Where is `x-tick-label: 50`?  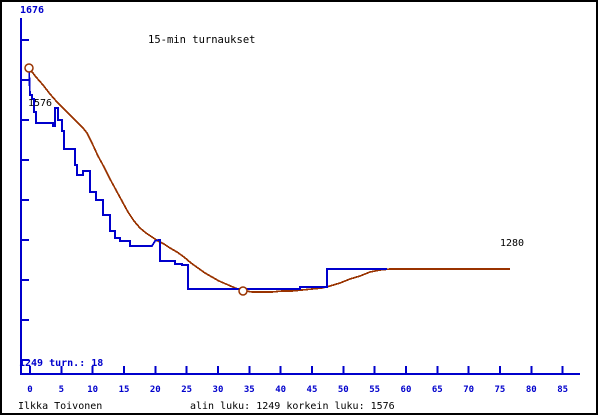
x-tick-label: 50 is located at coordinates (343, 390).